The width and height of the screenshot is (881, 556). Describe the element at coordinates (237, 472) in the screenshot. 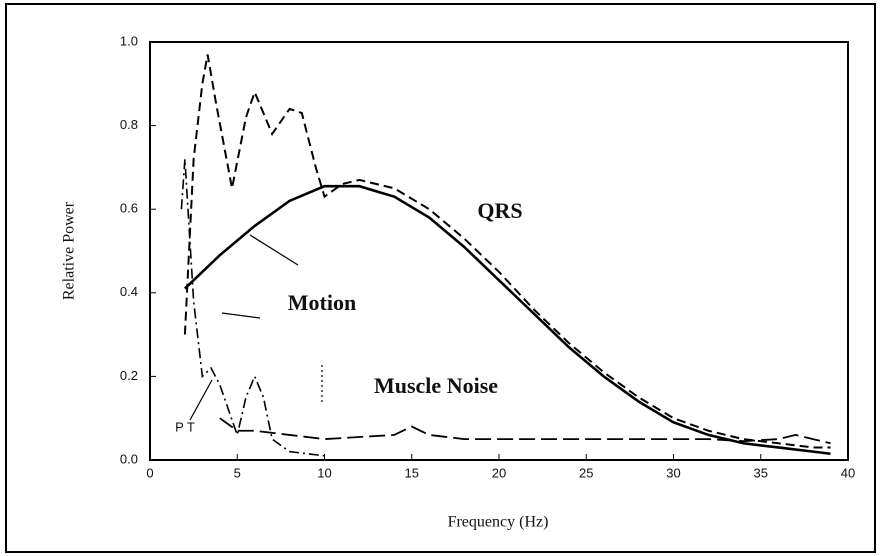

I see `x-tick-label: 5` at that location.